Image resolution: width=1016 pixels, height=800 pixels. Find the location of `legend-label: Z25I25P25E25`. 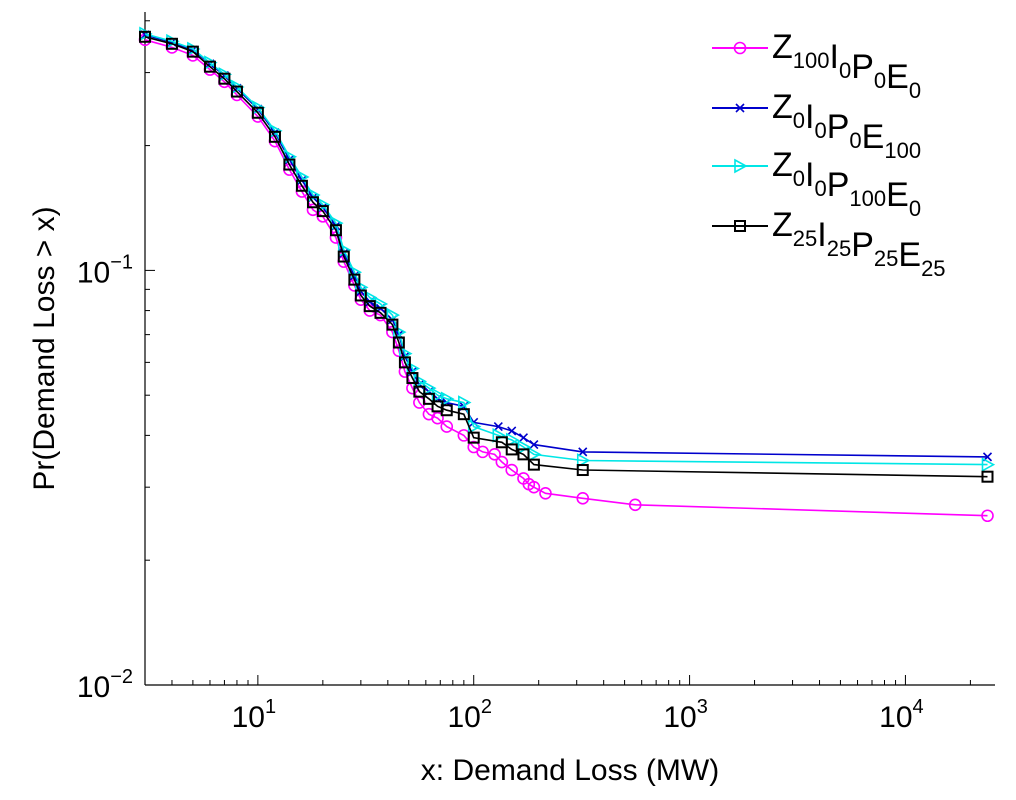

legend-label: Z25I25P25E25 is located at coordinates (859, 243).